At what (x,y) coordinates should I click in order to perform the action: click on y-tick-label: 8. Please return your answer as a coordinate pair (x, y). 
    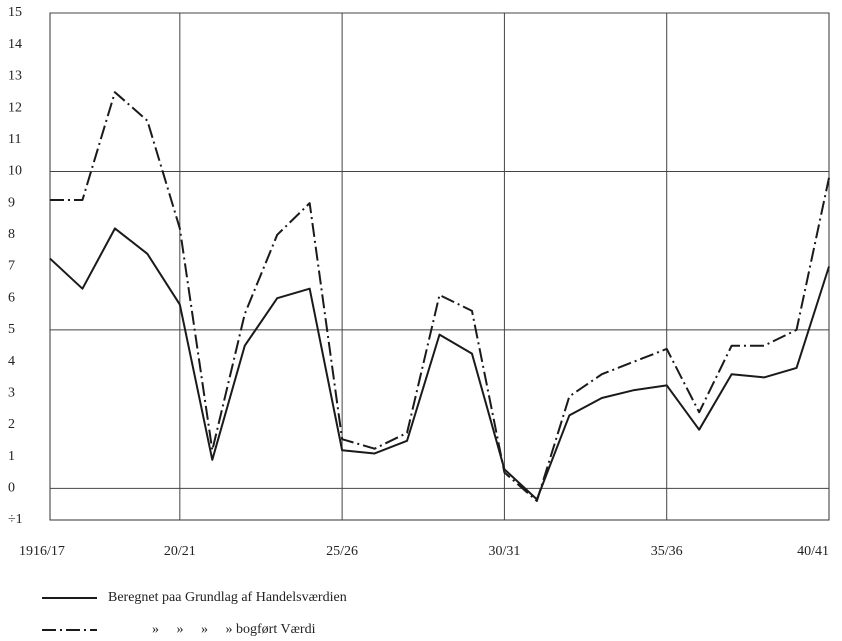
    Looking at the image, I should click on (11, 234).